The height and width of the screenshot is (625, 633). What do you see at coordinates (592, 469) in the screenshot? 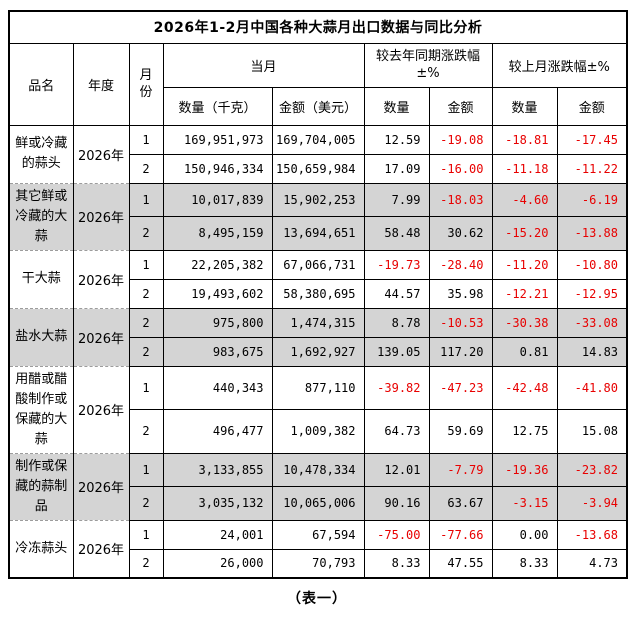
I see `mom-amount-cell: -23.82` at bounding box center [592, 469].